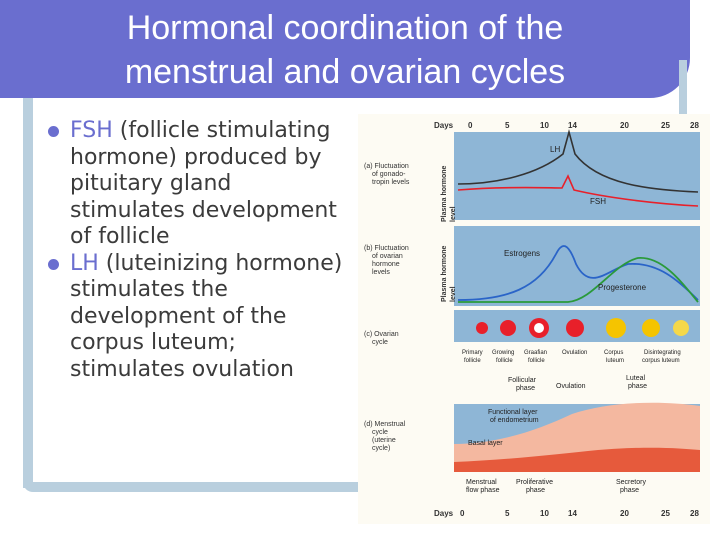 The width and height of the screenshot is (720, 540). I want to click on corpus-luteum-icon, so click(616, 328).